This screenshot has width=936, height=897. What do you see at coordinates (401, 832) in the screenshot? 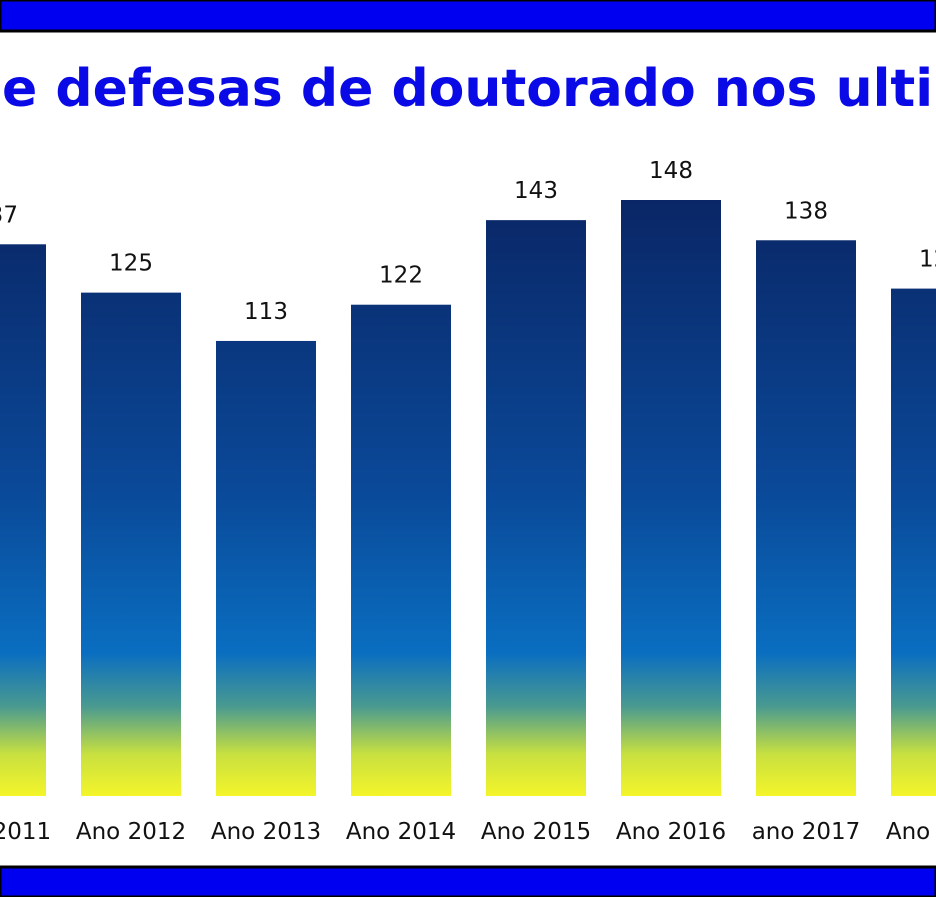
I see `x-tick-label: Ano 2014` at bounding box center [401, 832].